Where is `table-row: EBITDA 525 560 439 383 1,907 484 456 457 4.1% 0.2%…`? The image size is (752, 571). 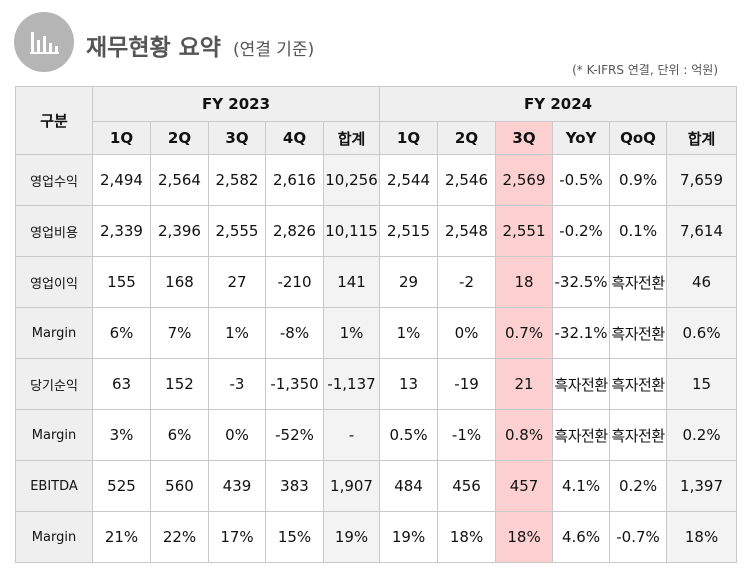 table-row: EBITDA 525 560 439 383 1,907 484 456 457 4.1% 0.2%… is located at coordinates (376, 486).